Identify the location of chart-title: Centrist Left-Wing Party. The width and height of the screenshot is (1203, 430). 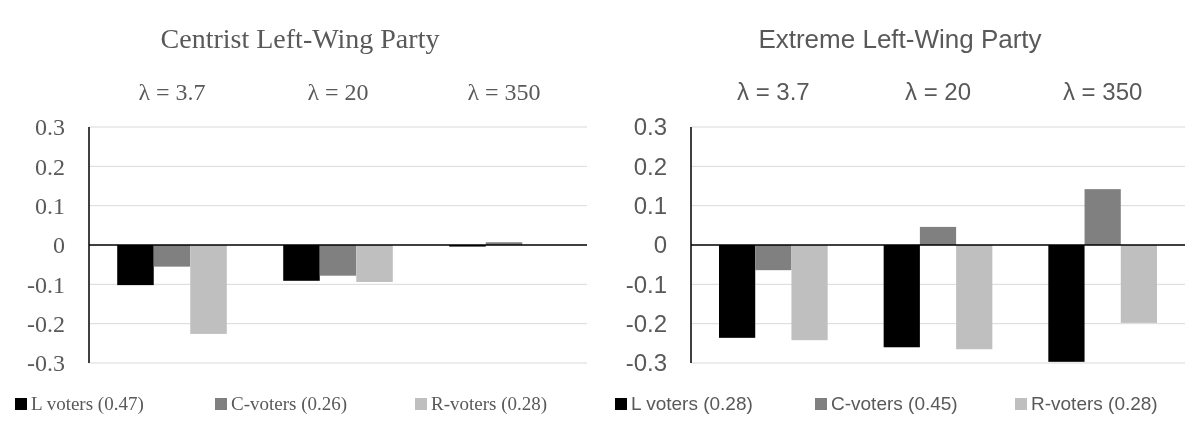
(300, 38).